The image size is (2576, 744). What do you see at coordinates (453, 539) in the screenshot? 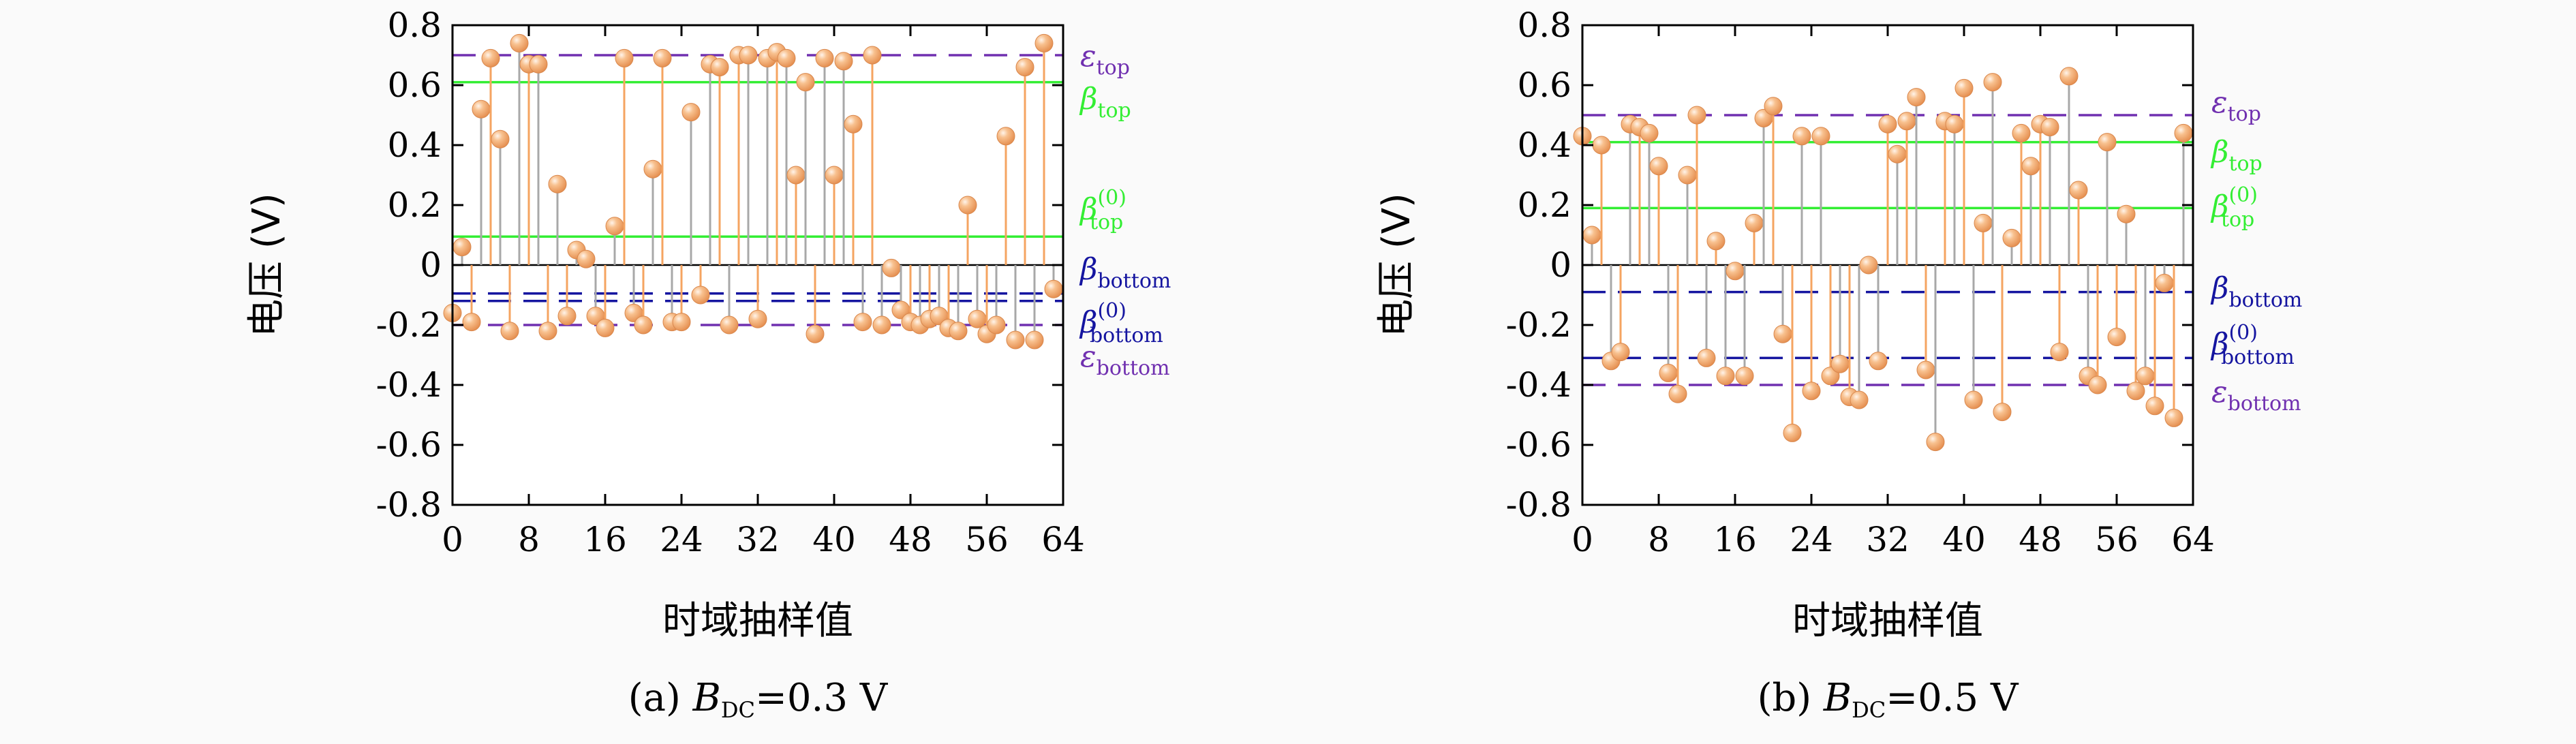
I see `x-tick-label: 0` at bounding box center [453, 539].